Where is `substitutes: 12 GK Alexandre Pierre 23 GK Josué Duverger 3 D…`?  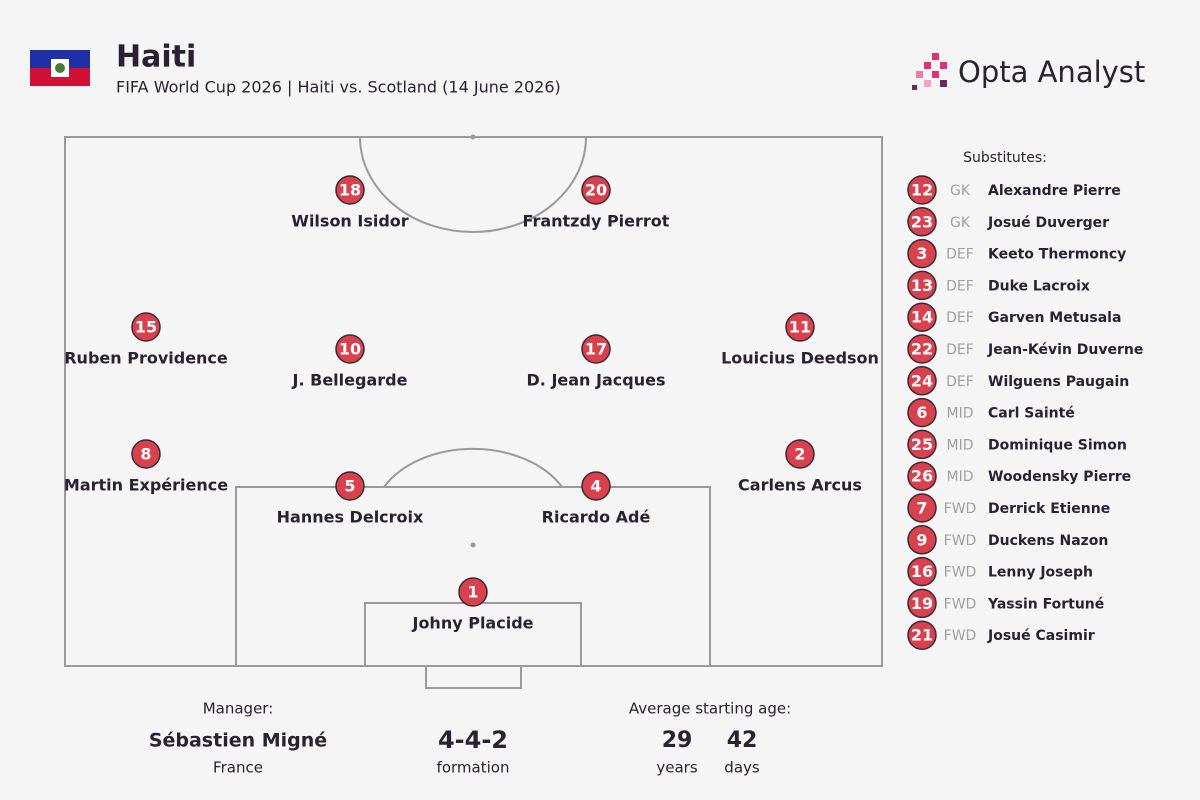 substitutes: 12 GK Alexandre Pierre 23 GK Josué Duverger 3 D… is located at coordinates (1025, 412).